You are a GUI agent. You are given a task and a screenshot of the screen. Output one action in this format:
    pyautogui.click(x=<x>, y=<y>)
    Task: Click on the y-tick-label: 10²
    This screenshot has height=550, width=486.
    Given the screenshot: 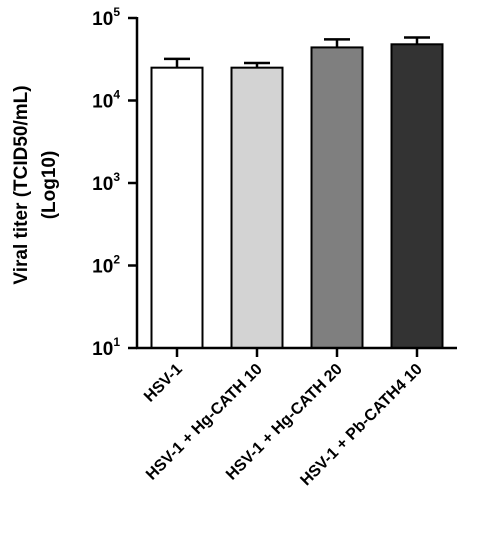 What is the action you would take?
    pyautogui.click(x=106, y=265)
    